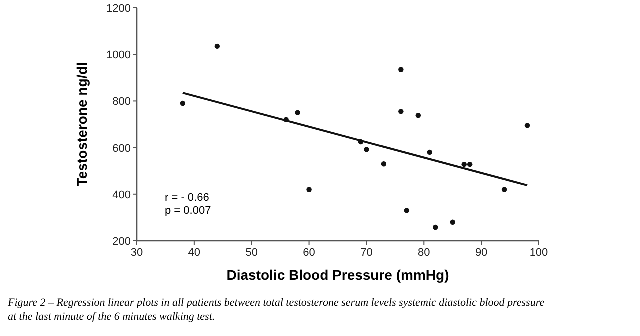 The height and width of the screenshot is (336, 640). Describe the element at coordinates (366, 253) in the screenshot. I see `x-tick-label: 70` at that location.